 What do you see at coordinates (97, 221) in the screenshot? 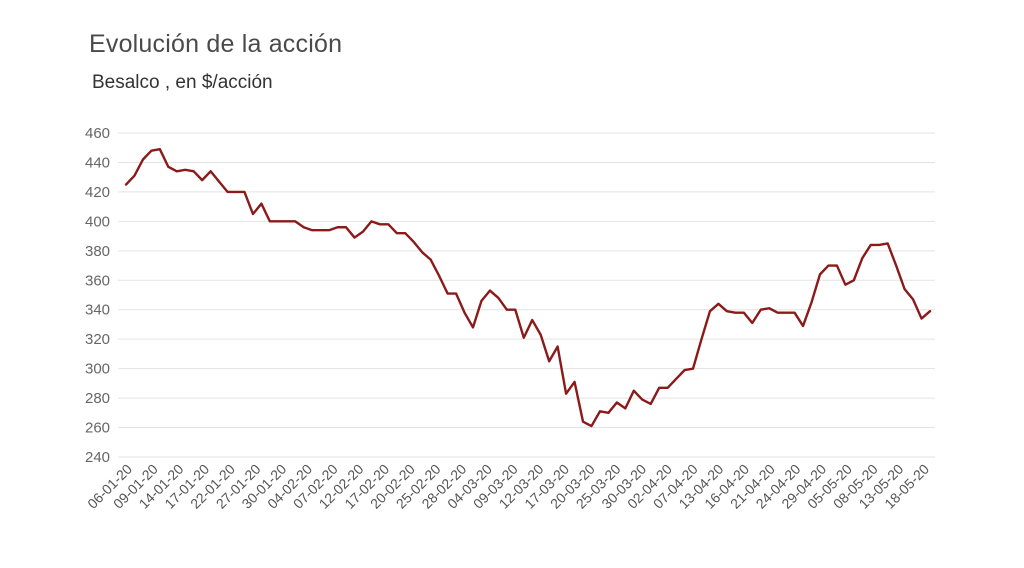
I see `y-tick-label: 400` at bounding box center [97, 221].